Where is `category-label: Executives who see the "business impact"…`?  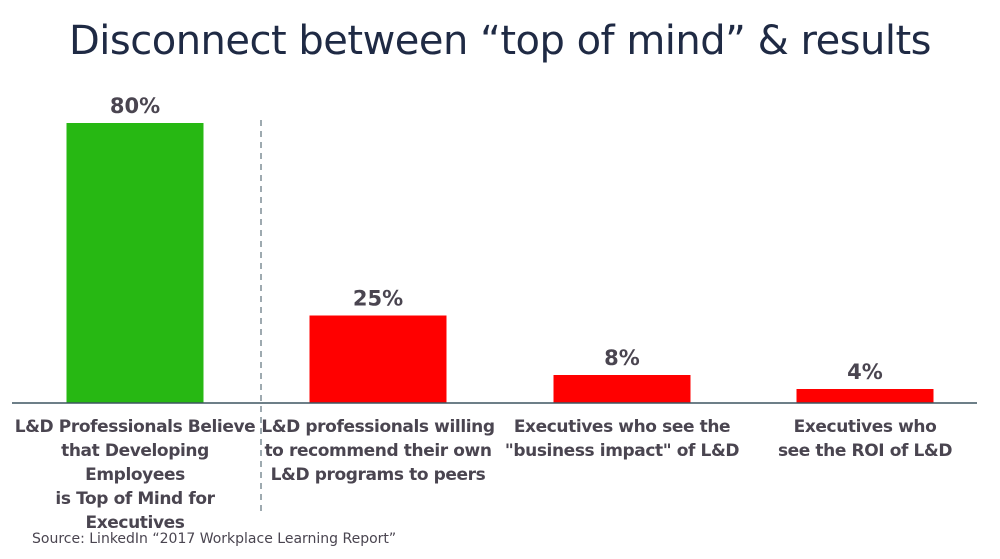 category-label: Executives who see the "business impact"… is located at coordinates (622, 439).